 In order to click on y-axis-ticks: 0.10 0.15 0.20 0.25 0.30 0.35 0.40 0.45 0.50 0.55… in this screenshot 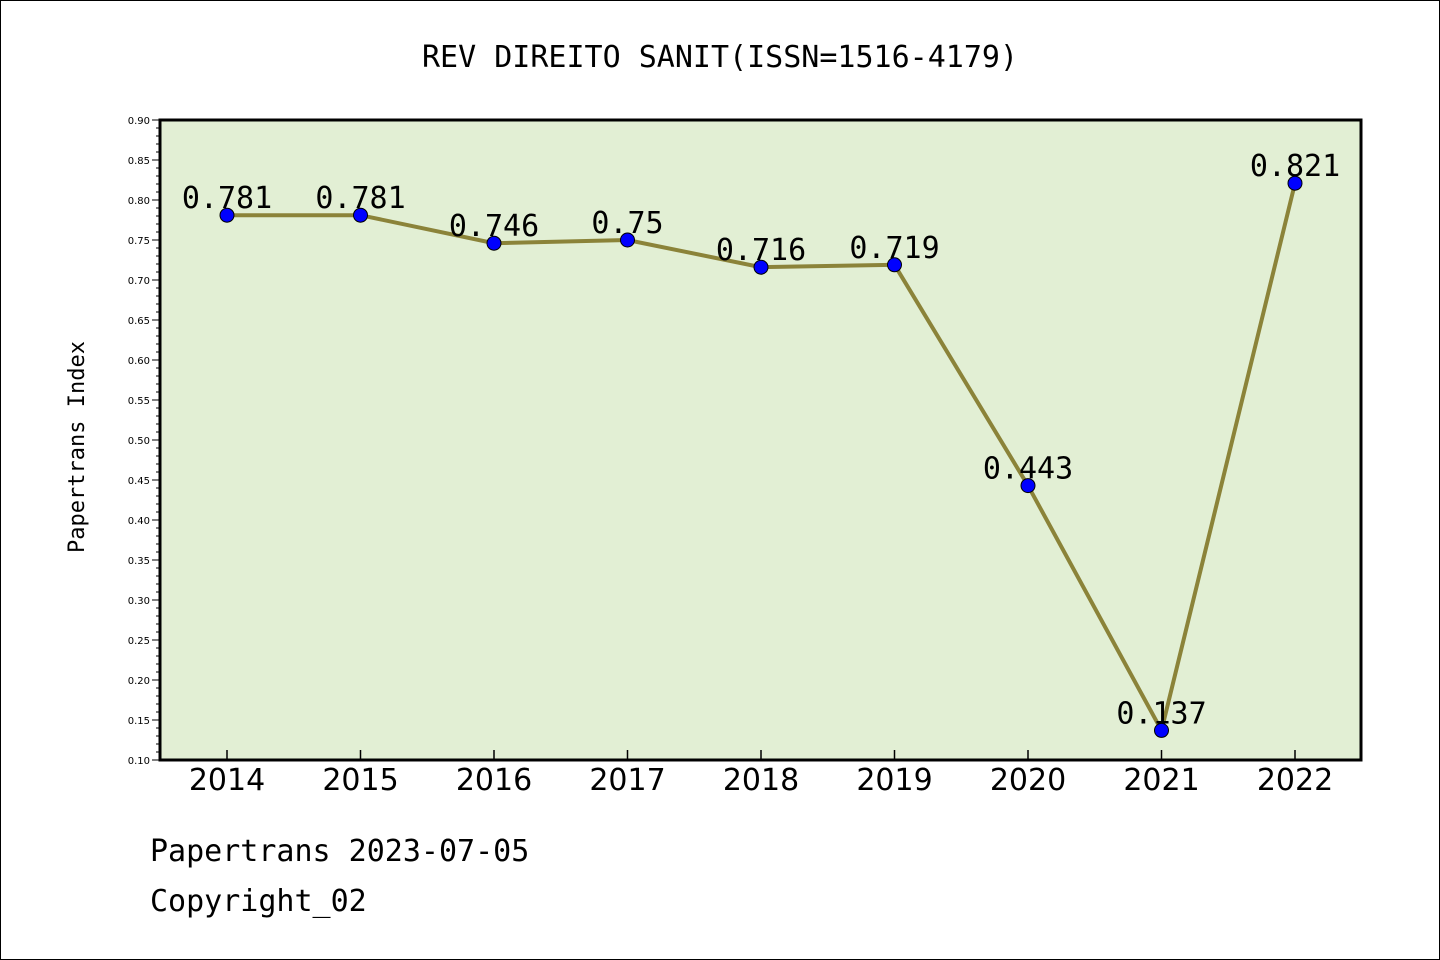, I will do `click(144, 441)`.